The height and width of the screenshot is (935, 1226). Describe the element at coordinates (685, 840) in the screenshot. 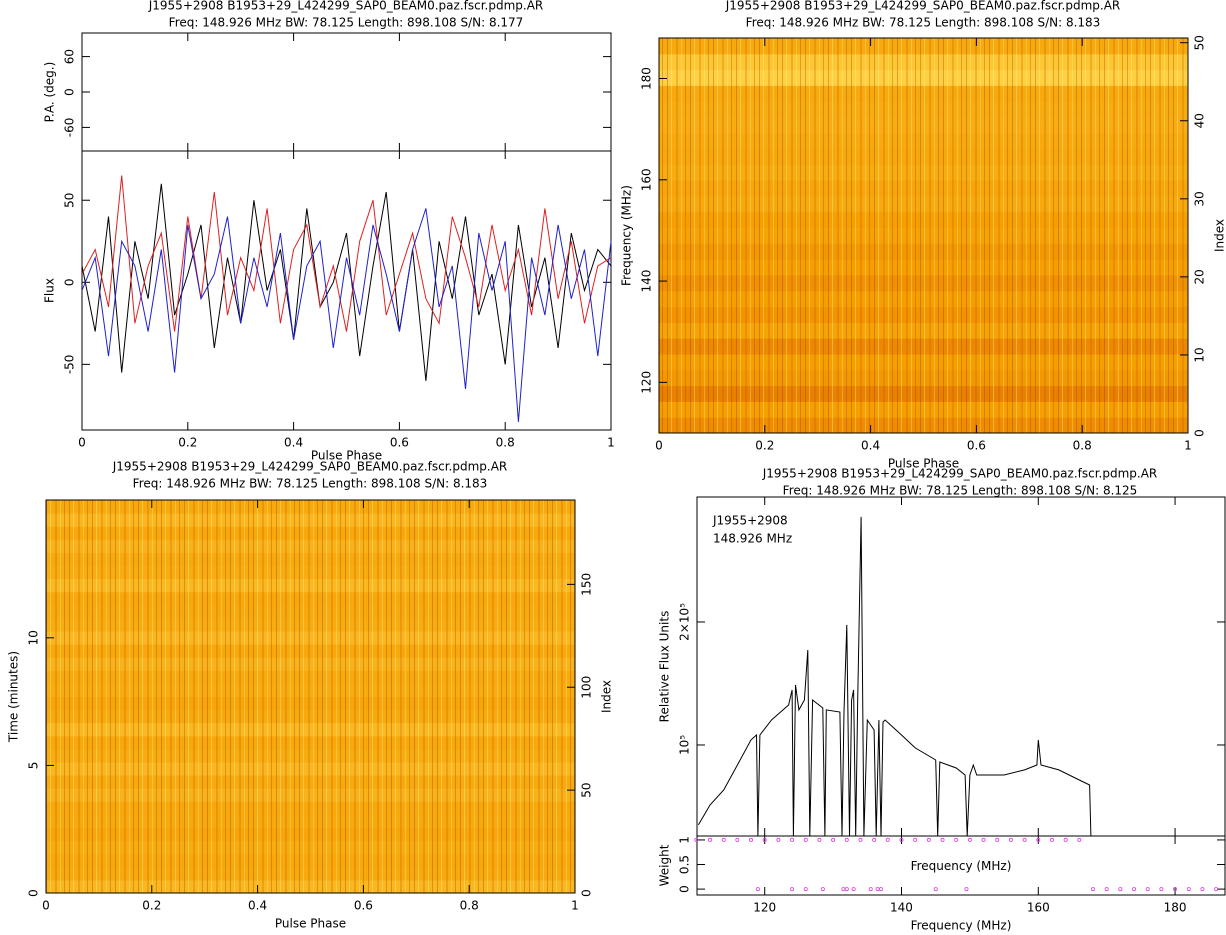

I see `y-tick-label: 1` at that location.